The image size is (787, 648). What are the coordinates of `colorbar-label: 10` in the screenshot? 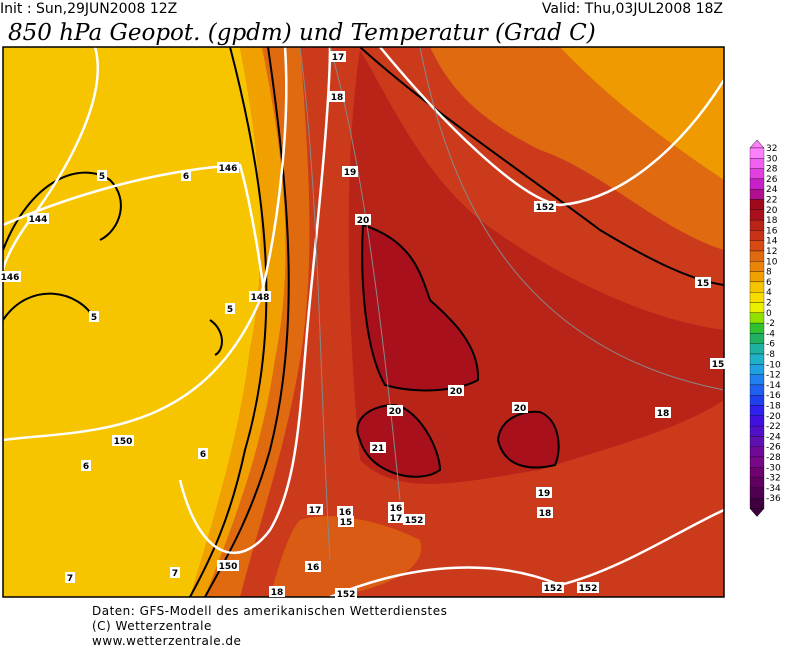 It's located at (772, 262).